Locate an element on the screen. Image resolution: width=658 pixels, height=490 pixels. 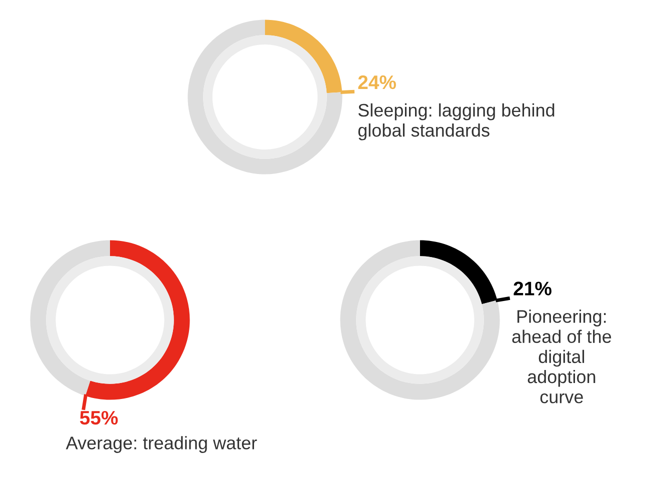
slice-label: Pioneering: ahead of the digital adoption curve is located at coordinates (562, 357).